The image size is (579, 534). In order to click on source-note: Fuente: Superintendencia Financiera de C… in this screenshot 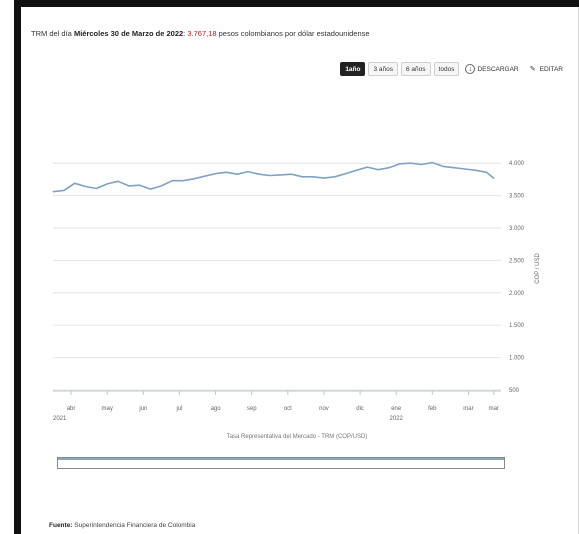, I will do `click(122, 525)`.